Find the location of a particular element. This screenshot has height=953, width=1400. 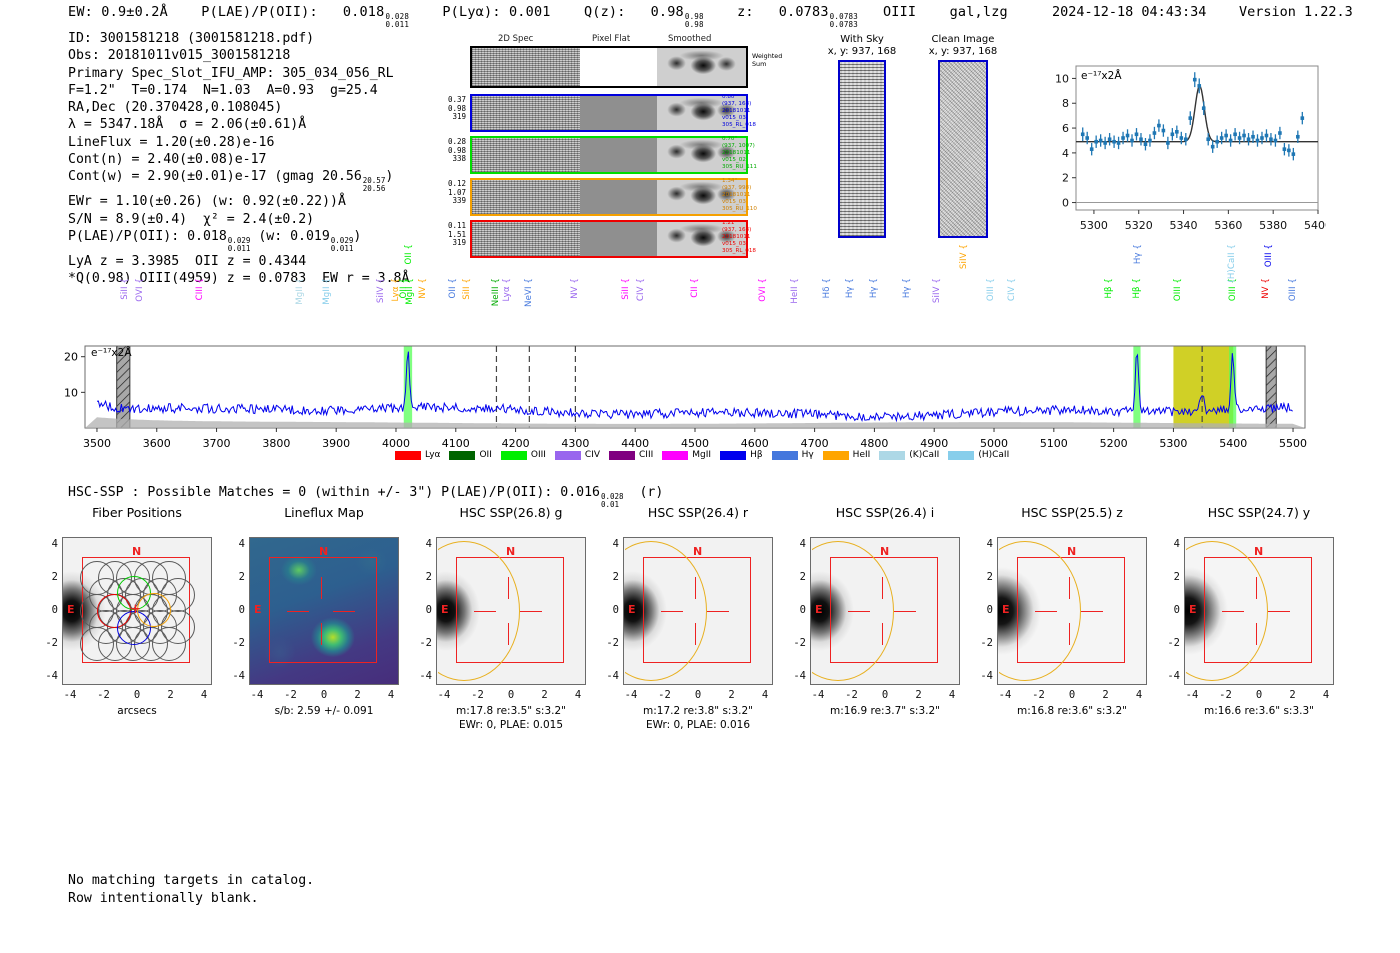

spectrum-line-label-siii-17: SiII { is located at coordinates (625, 289).